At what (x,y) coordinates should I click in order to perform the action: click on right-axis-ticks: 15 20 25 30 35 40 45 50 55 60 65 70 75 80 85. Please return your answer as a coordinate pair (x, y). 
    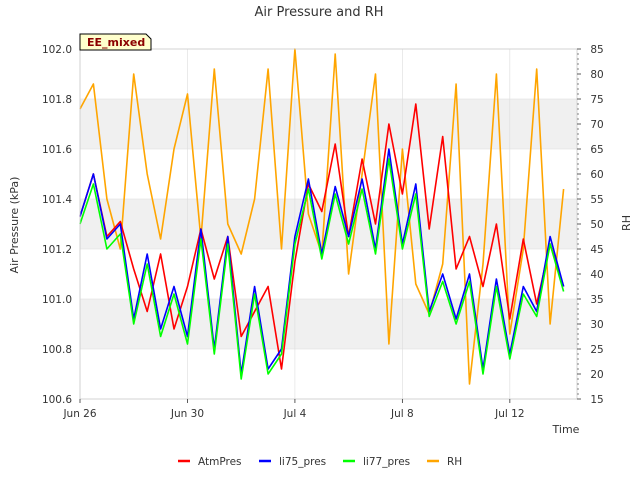
    Looking at the image, I should click on (590, 225).